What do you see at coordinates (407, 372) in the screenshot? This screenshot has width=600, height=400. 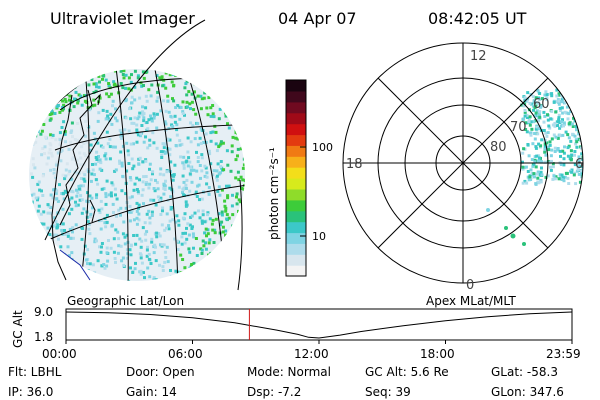 I see `status-gc-alt: GC Alt: 5.6 Re` at bounding box center [407, 372].